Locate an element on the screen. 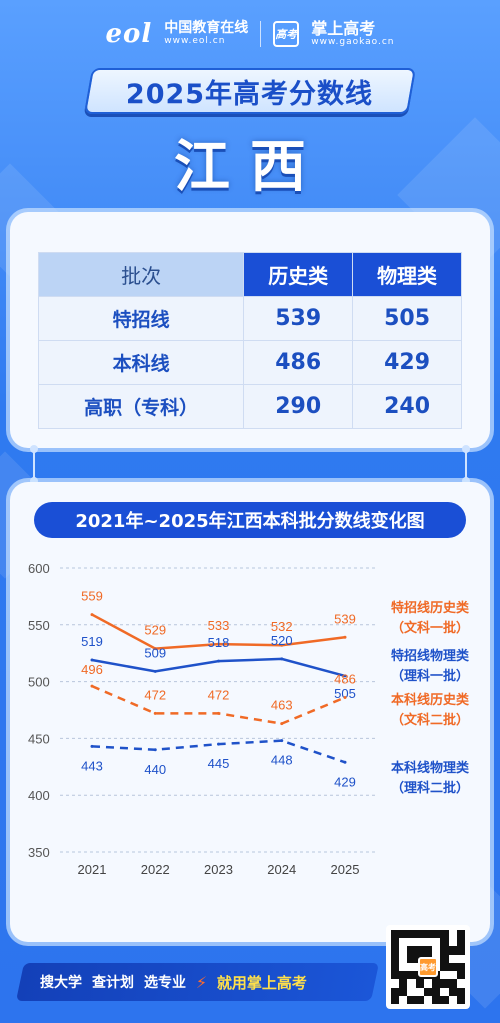 The image size is (500, 1023). row-label: 本科线 is located at coordinates (141, 362).